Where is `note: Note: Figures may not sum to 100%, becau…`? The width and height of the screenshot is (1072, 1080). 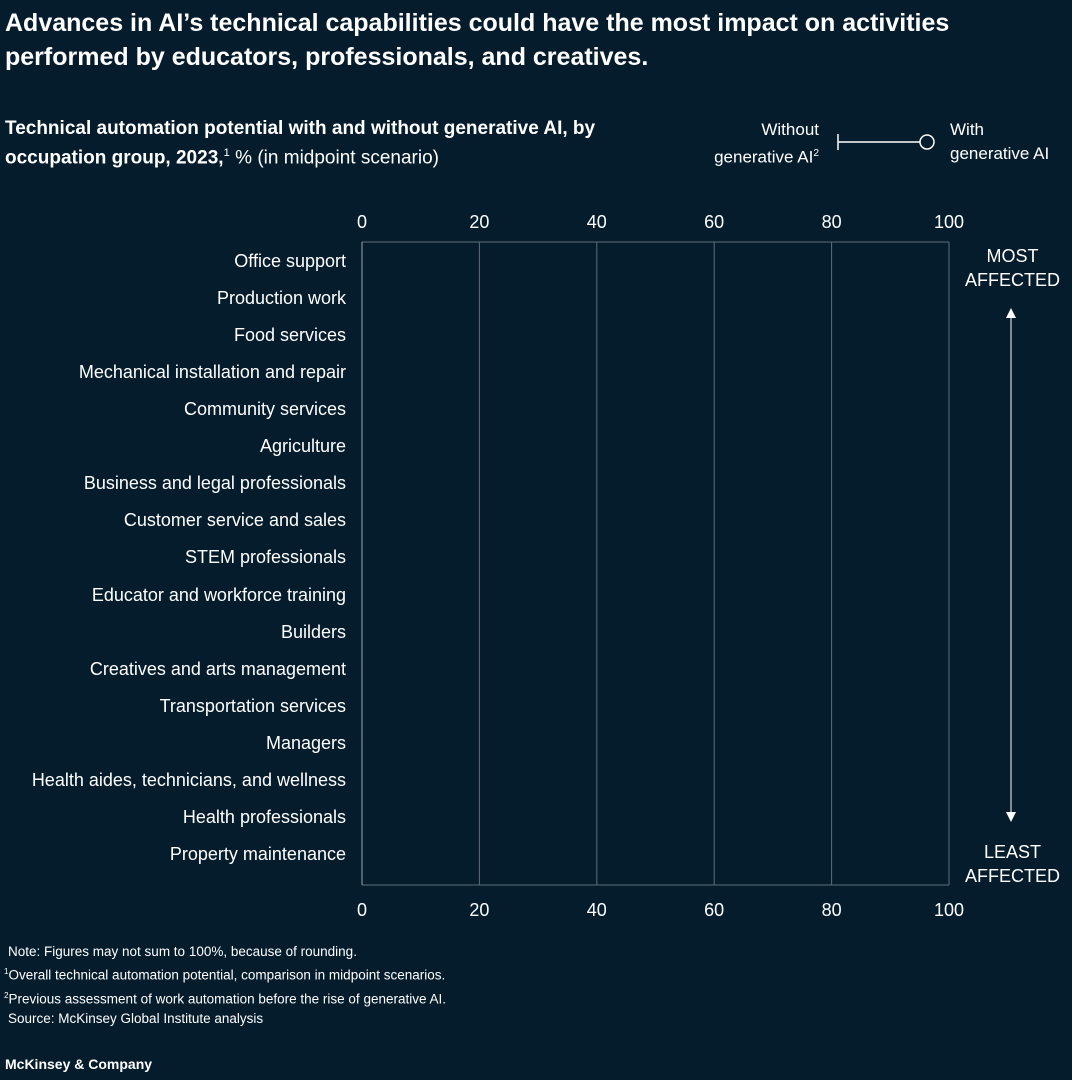
note: Note: Figures may not sum to 100%, becau… is located at coordinates (182, 951).